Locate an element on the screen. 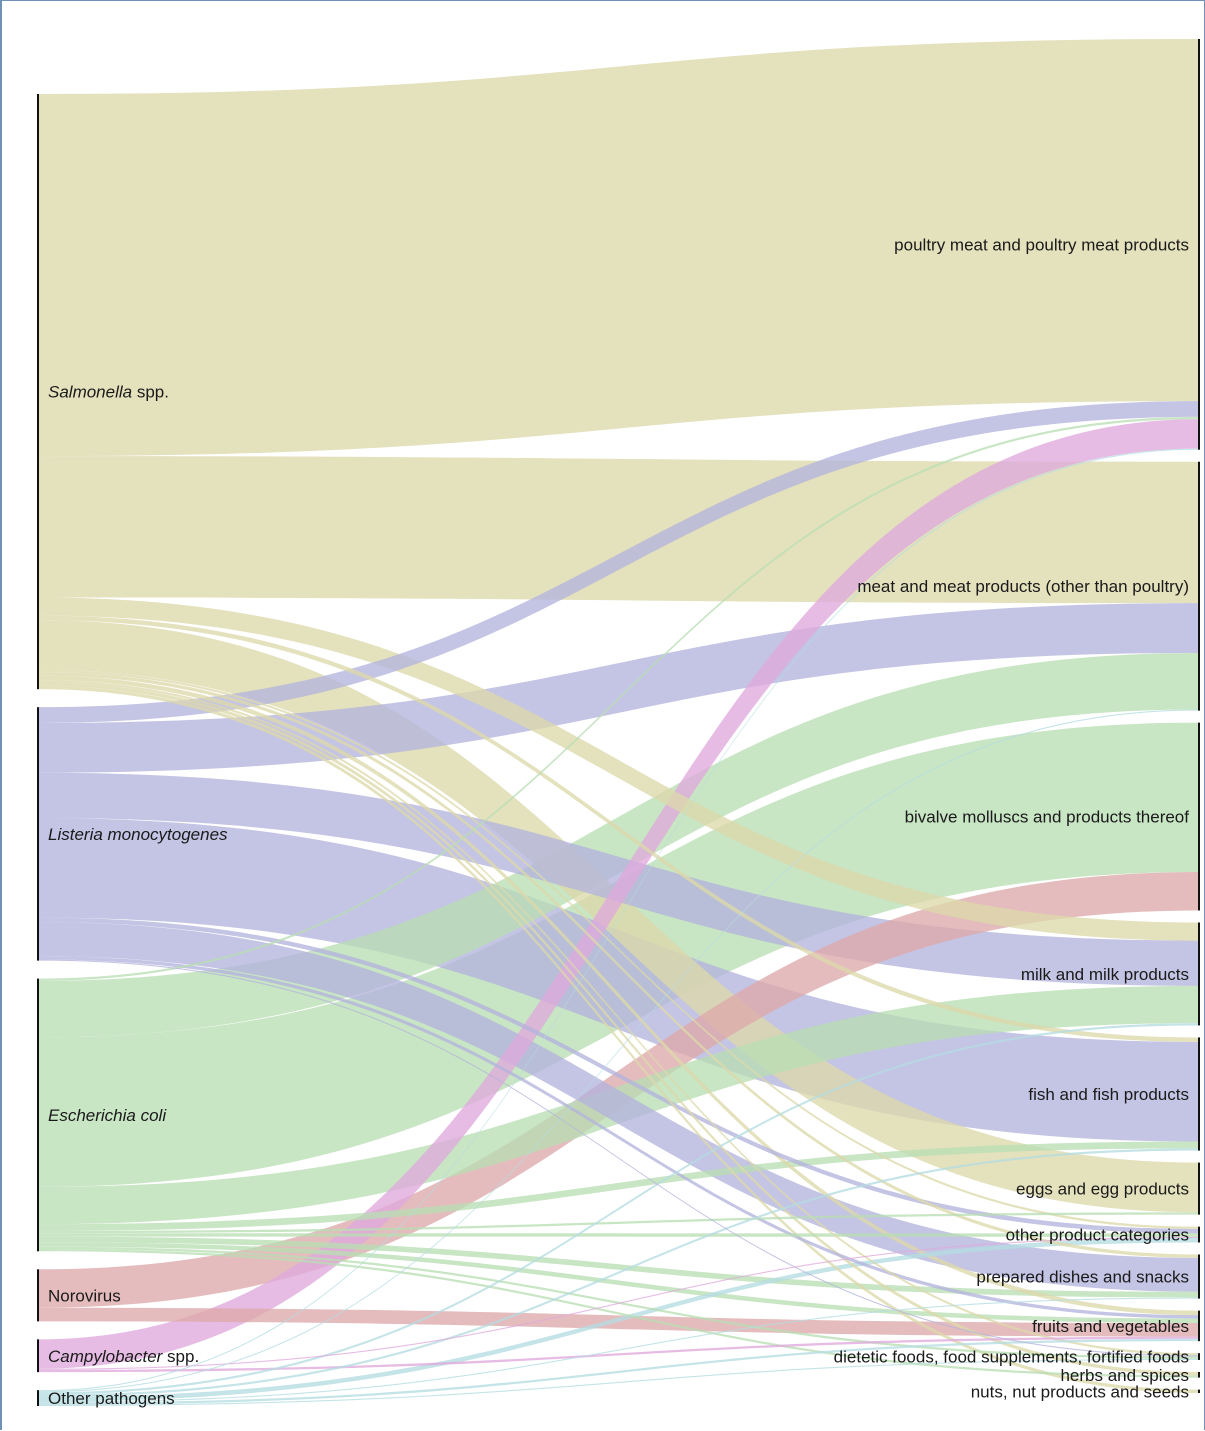 Image resolution: width=1205 pixels, height=1431 pixels. target-node-poultry is located at coordinates (1199, 244).